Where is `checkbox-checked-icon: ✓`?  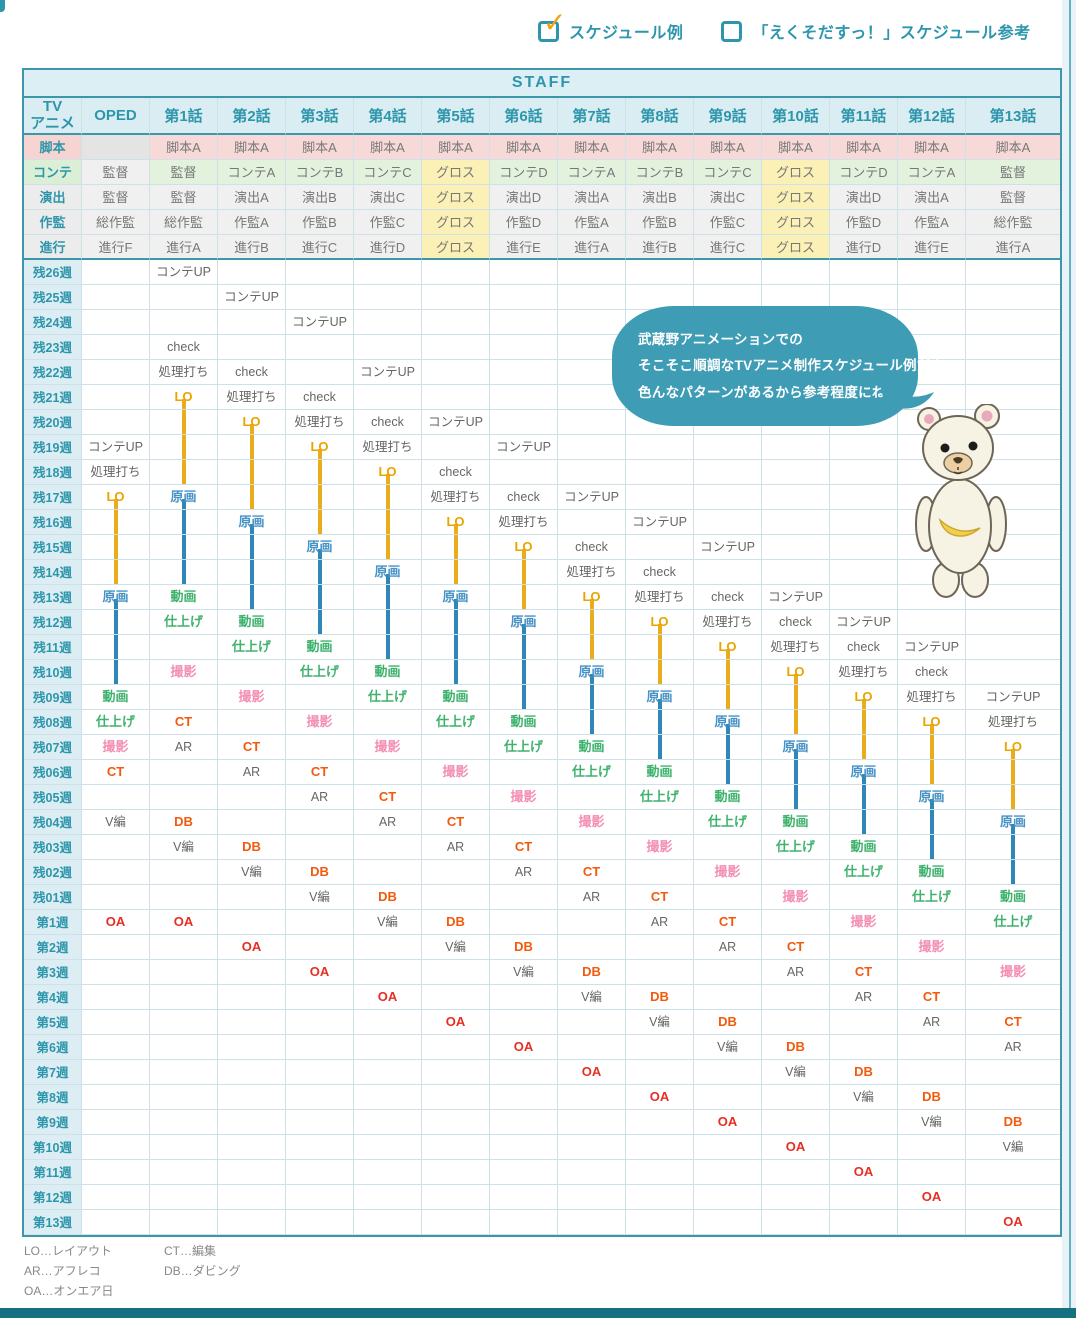 checkbox-checked-icon: ✓ is located at coordinates (552, 25).